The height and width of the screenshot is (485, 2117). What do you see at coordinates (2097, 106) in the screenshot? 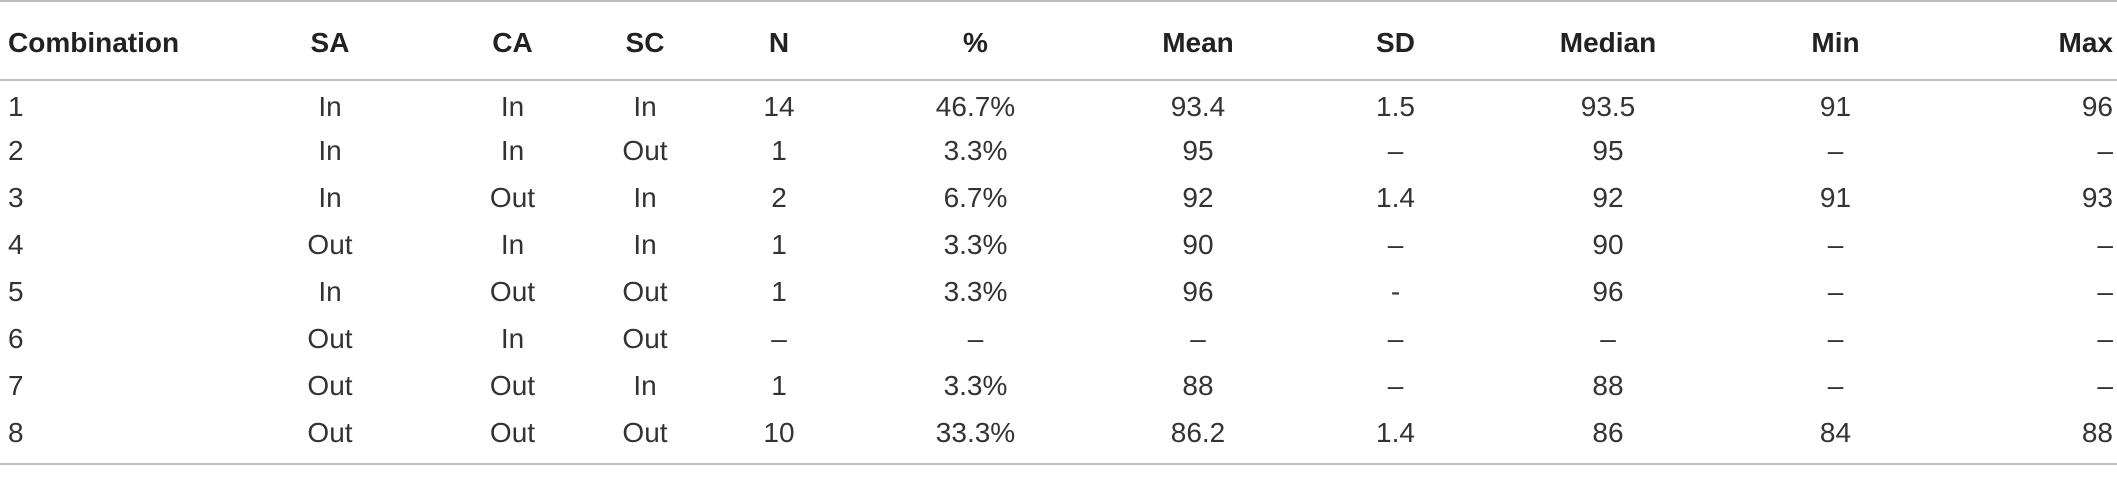
I see `cell-max: 96` at bounding box center [2097, 106].